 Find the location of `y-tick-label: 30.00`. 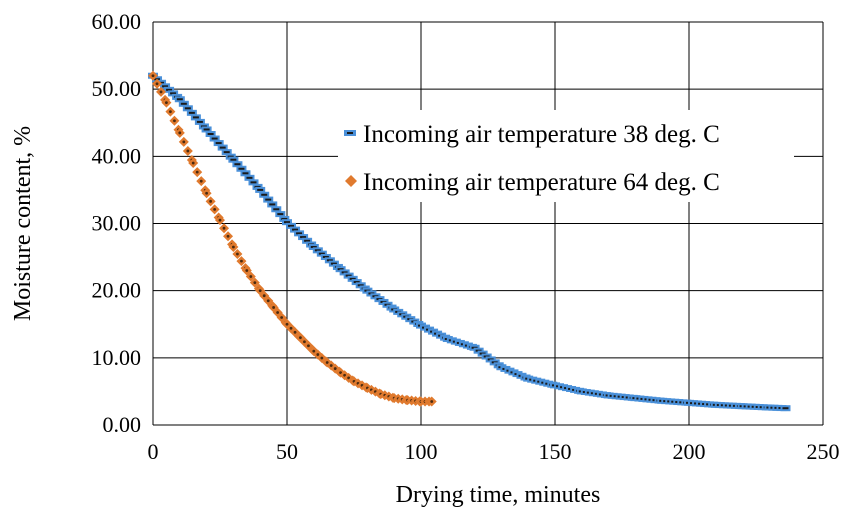

y-tick-label: 30.00 is located at coordinates (117, 223).